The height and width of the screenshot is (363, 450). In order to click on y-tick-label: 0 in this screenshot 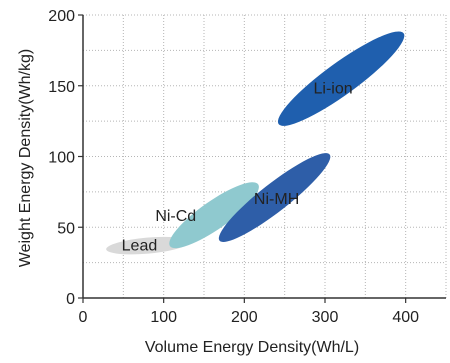, I will do `click(70, 299)`.